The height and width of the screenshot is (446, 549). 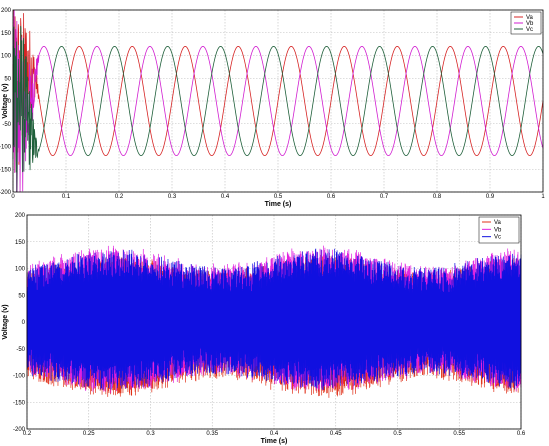 What do you see at coordinates (66, 197) in the screenshot?
I see `x-tick-label: 0.1` at bounding box center [66, 197].